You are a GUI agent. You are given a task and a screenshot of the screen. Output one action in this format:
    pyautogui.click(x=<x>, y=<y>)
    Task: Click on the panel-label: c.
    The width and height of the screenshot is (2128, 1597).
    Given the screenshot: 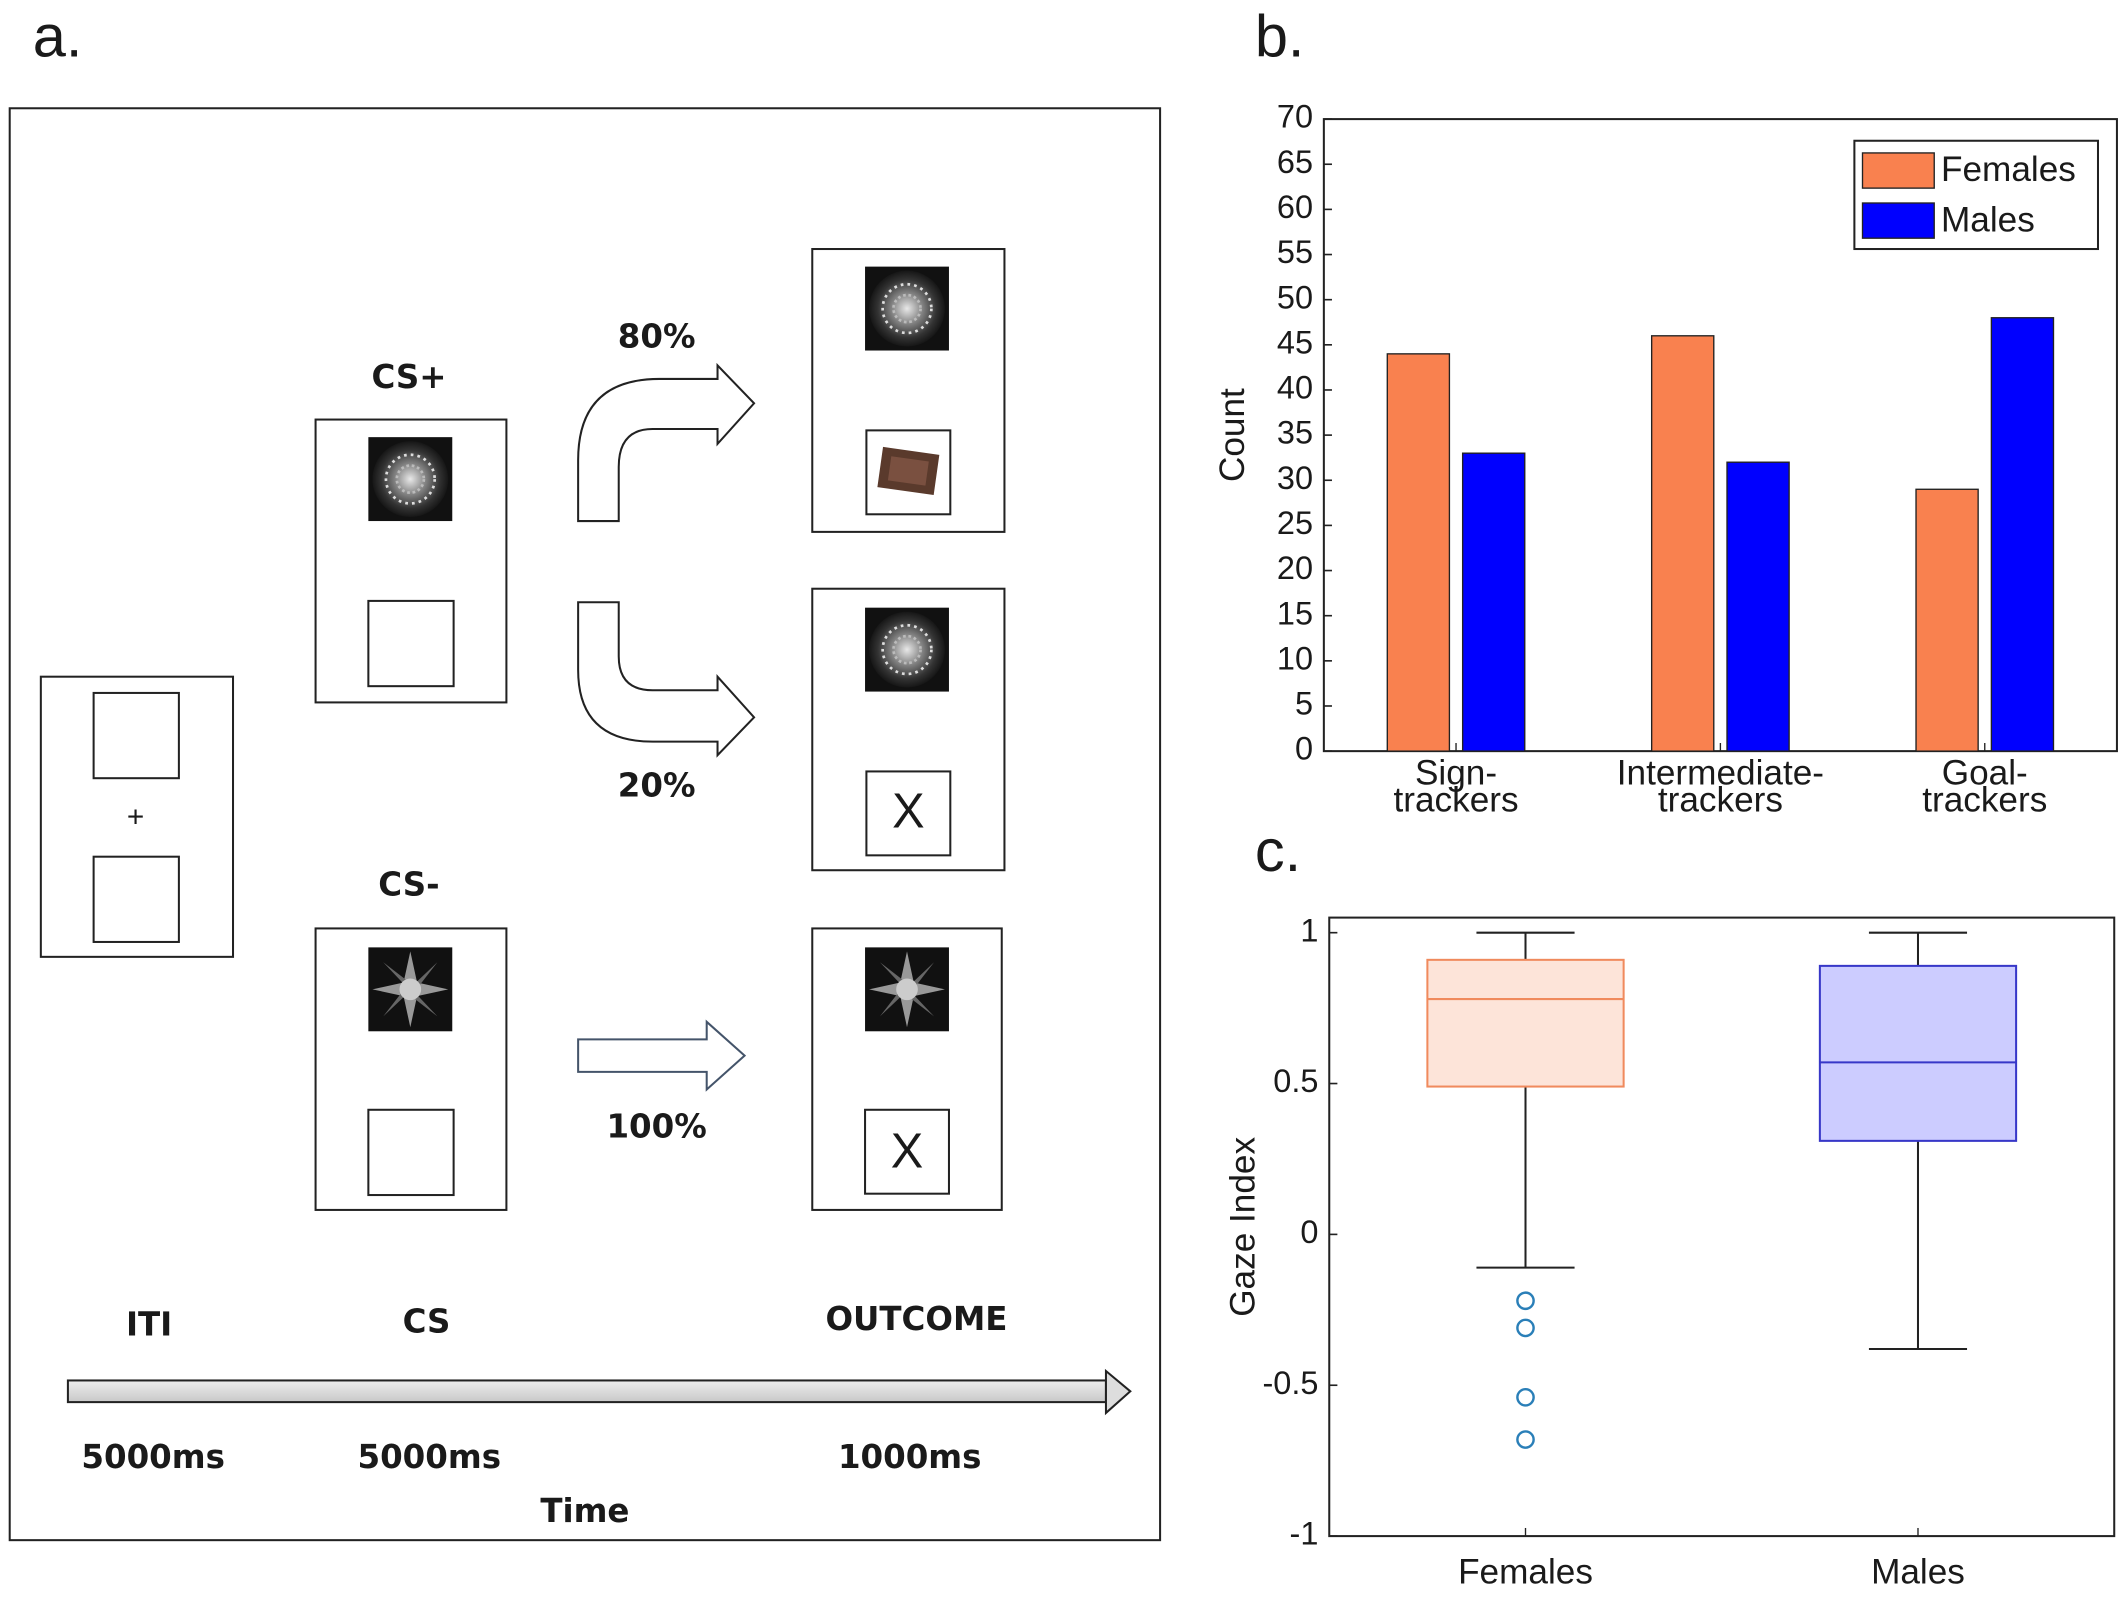 What is the action you would take?
    pyautogui.click(x=1278, y=850)
    